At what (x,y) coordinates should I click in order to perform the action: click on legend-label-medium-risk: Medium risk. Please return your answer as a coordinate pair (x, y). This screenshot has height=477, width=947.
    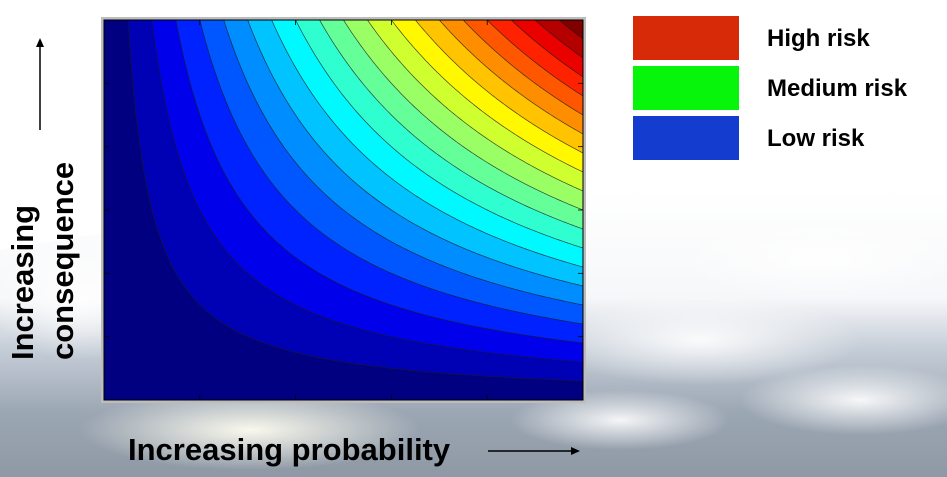
    Looking at the image, I should click on (837, 88).